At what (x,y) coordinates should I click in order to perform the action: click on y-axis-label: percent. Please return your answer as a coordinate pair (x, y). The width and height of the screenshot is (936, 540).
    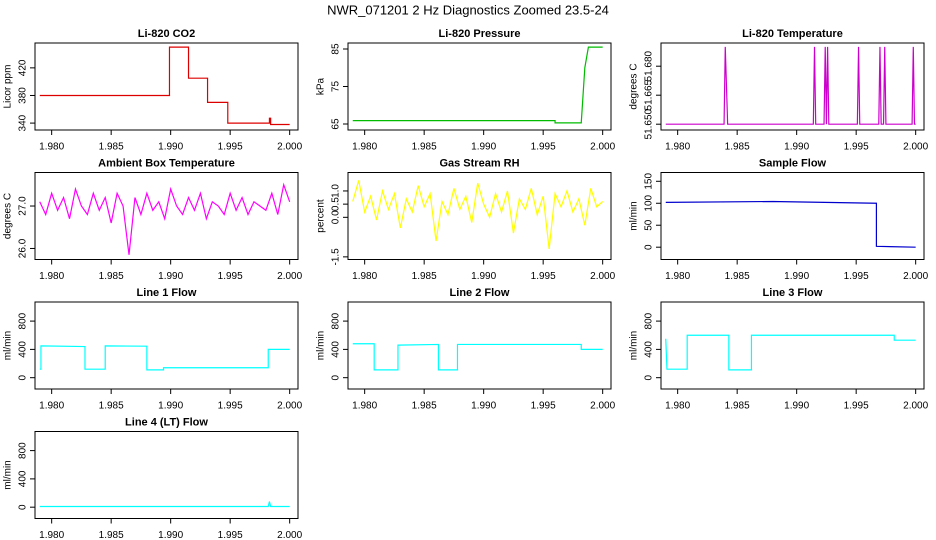
    Looking at the image, I should click on (321, 216).